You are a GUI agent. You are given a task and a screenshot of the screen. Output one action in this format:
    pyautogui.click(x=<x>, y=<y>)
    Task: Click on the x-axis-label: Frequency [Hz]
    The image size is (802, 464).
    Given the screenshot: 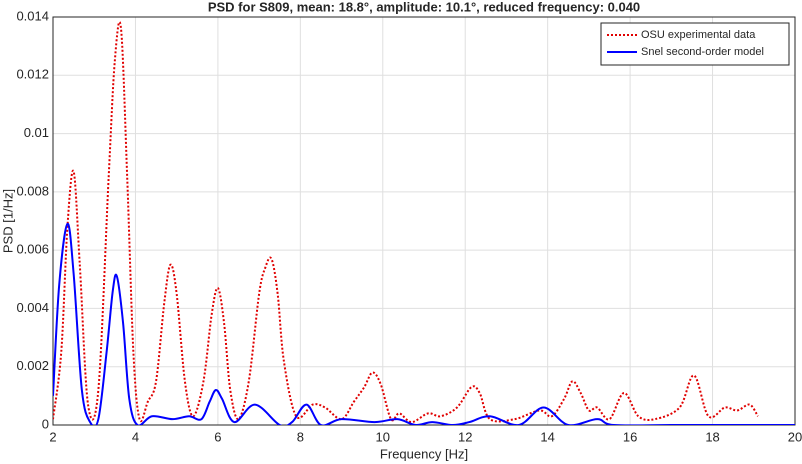 What is the action you would take?
    pyautogui.click(x=424, y=453)
    